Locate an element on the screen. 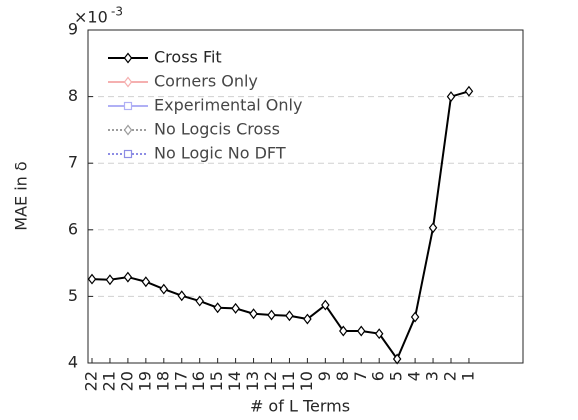 This screenshot has width=578, height=420. x-tick-label: 17 is located at coordinates (180, 381).